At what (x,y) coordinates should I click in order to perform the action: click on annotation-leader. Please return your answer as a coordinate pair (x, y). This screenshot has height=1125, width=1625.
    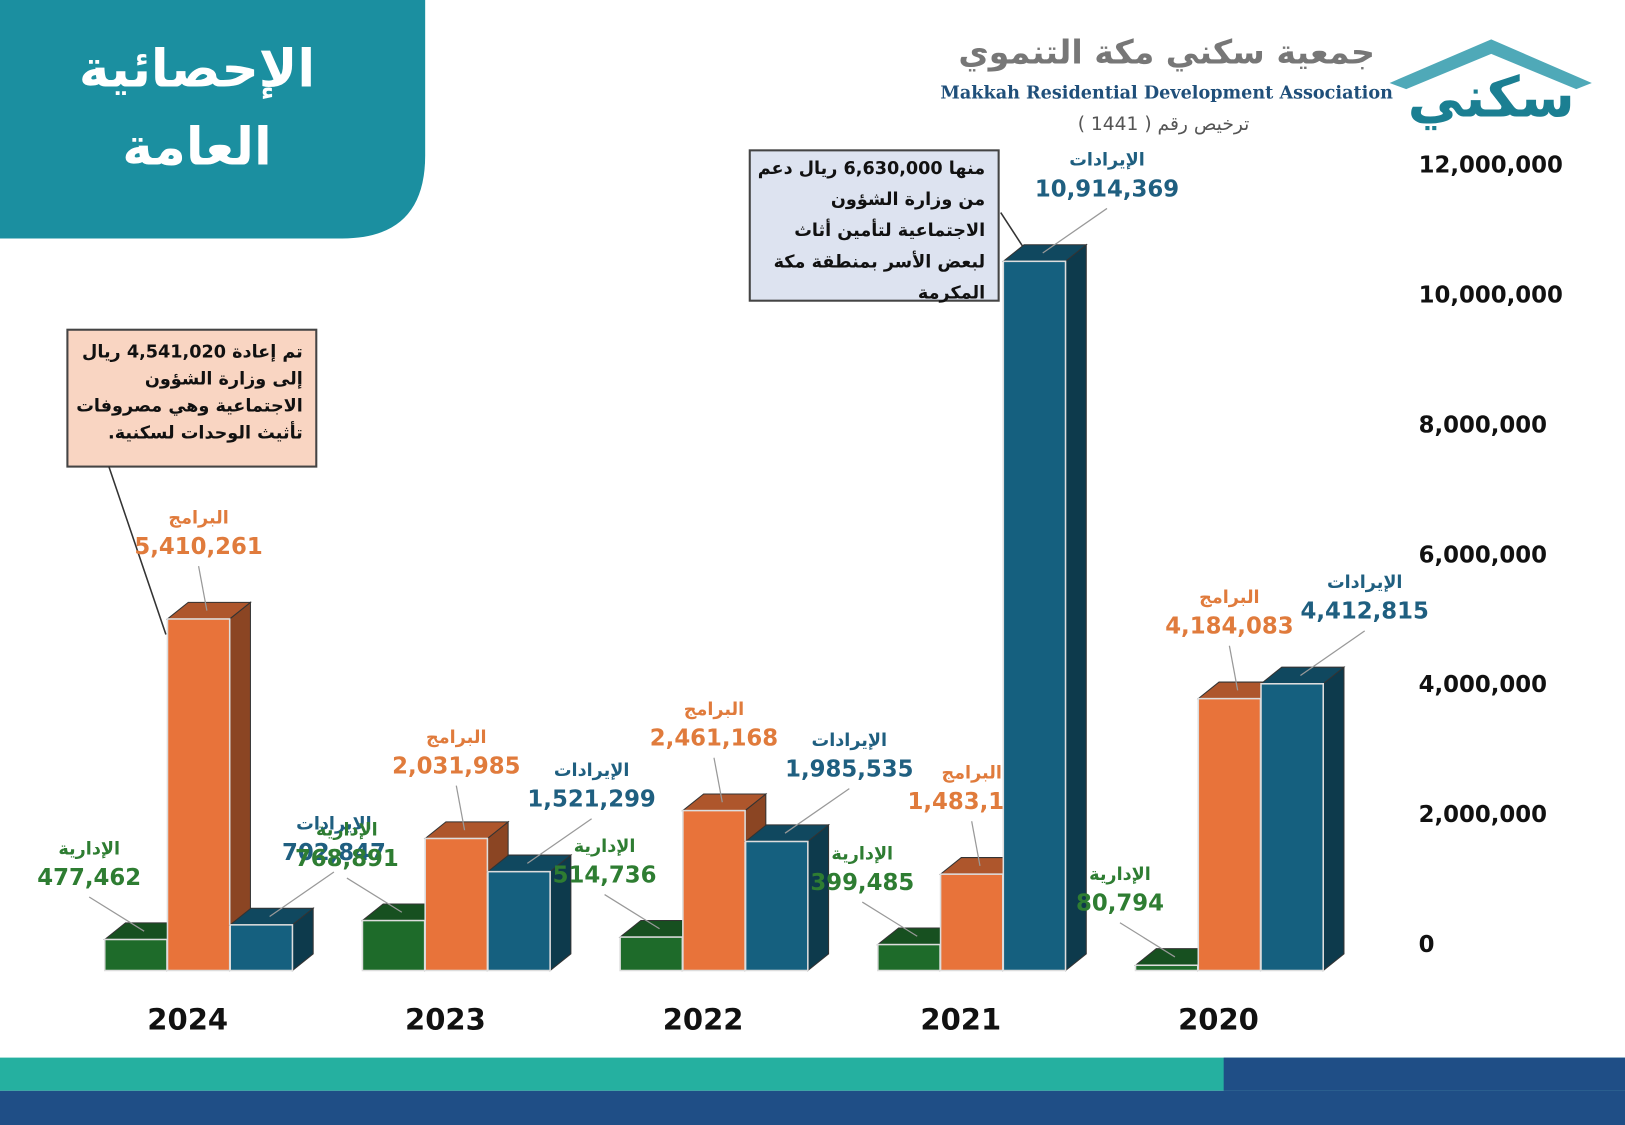
    Looking at the image, I should click on (137, 550).